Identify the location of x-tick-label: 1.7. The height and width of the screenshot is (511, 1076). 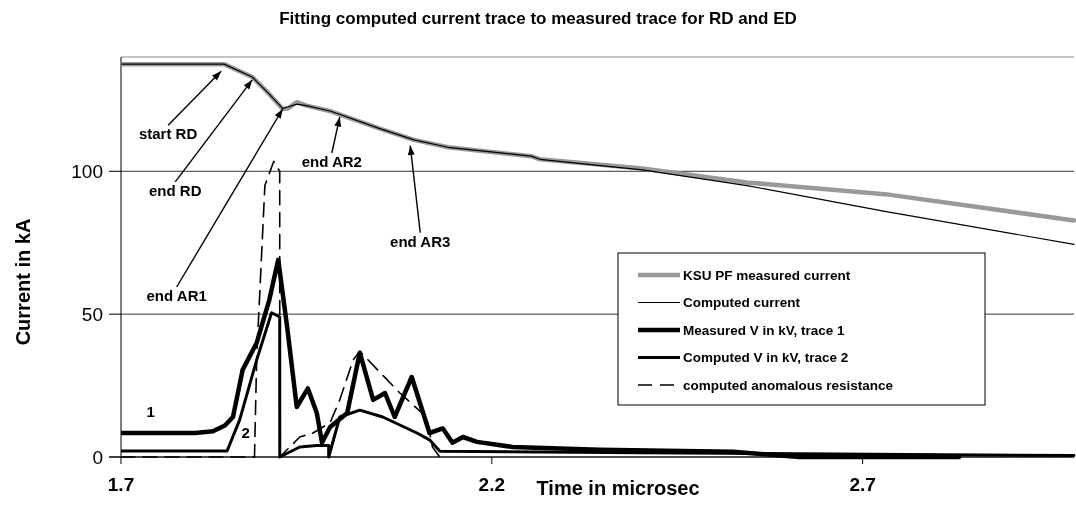
(121, 484).